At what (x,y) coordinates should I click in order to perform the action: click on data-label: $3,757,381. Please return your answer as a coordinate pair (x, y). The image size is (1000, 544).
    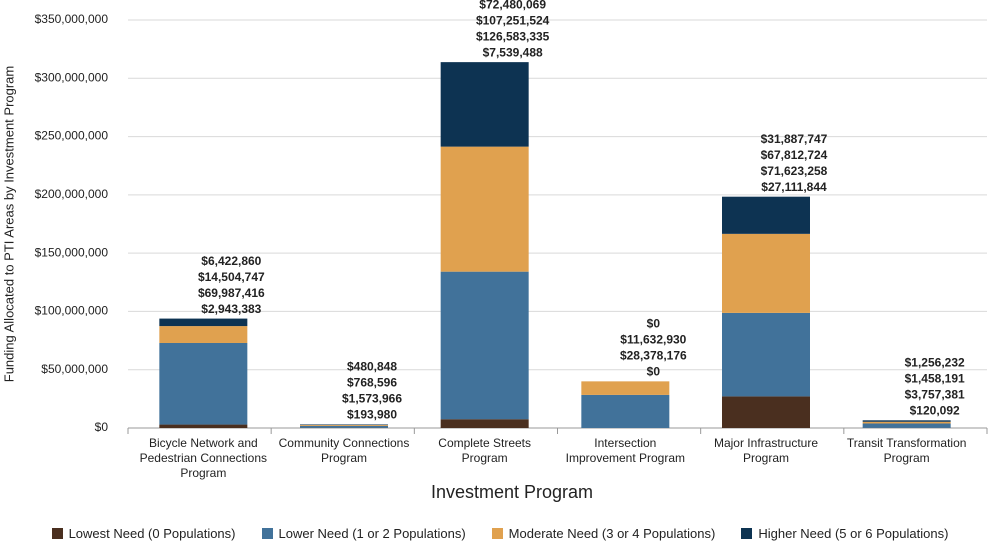
    Looking at the image, I should click on (935, 394).